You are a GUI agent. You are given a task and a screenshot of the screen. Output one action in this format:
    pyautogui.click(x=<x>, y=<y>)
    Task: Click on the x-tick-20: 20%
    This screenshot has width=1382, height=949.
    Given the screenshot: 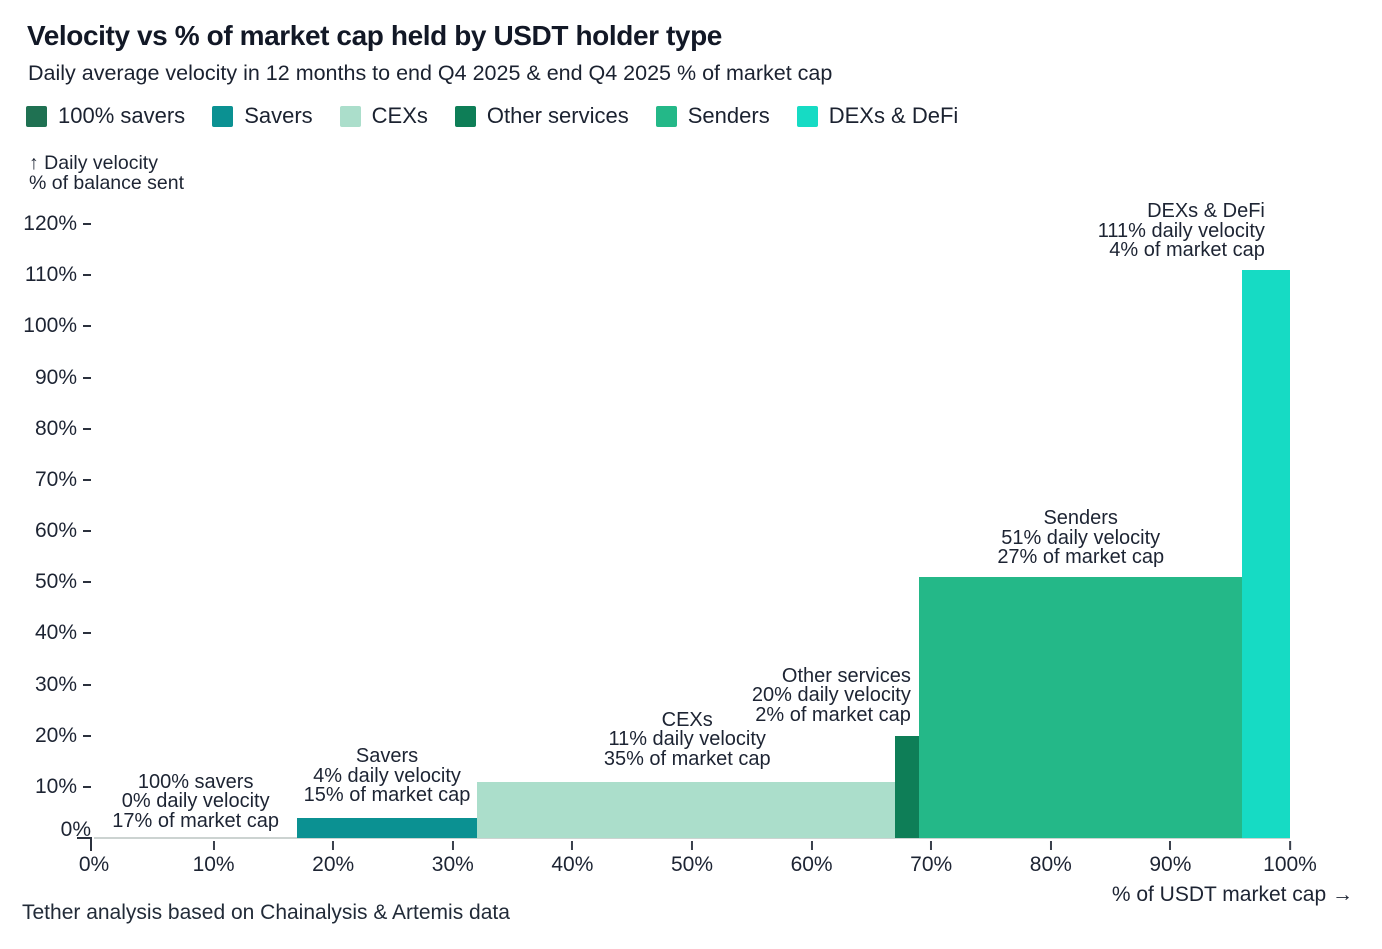 What is the action you would take?
    pyautogui.click(x=333, y=857)
    